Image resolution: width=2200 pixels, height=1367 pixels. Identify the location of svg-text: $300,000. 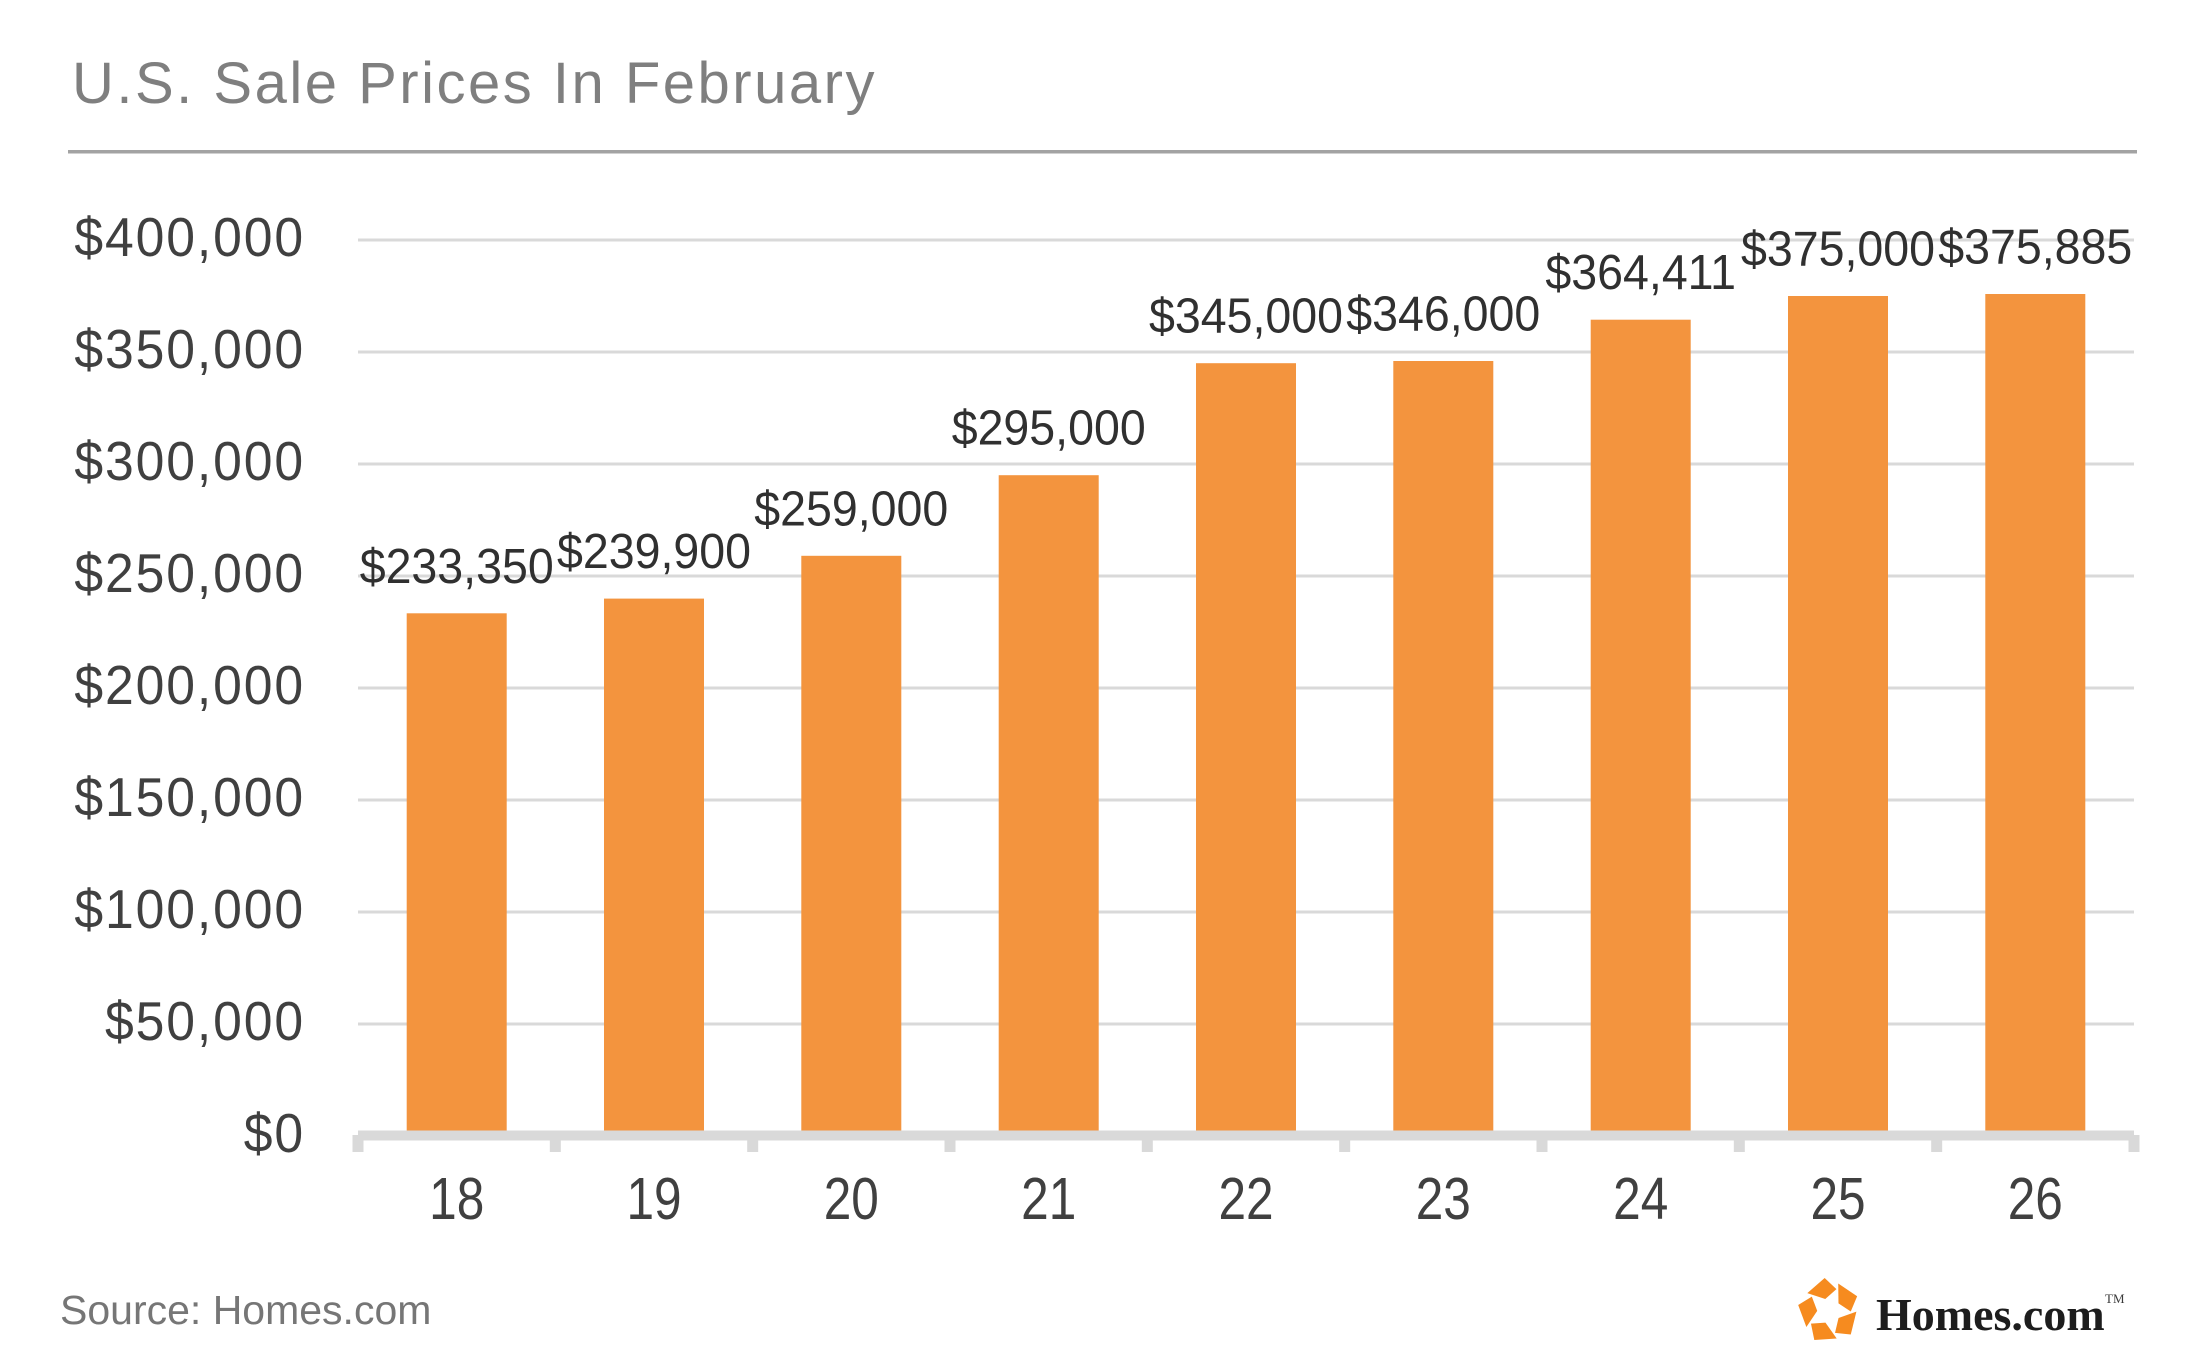
(189, 462).